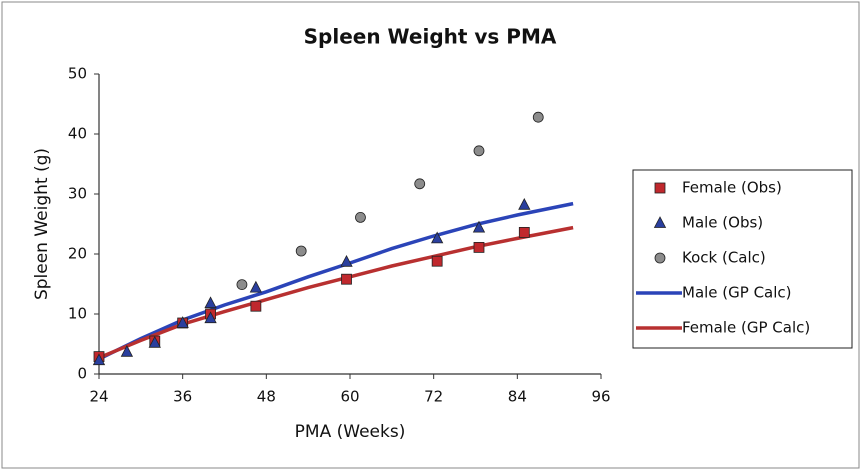 This screenshot has height=471, width=862. I want to click on y-tick-label: 30, so click(77, 194).